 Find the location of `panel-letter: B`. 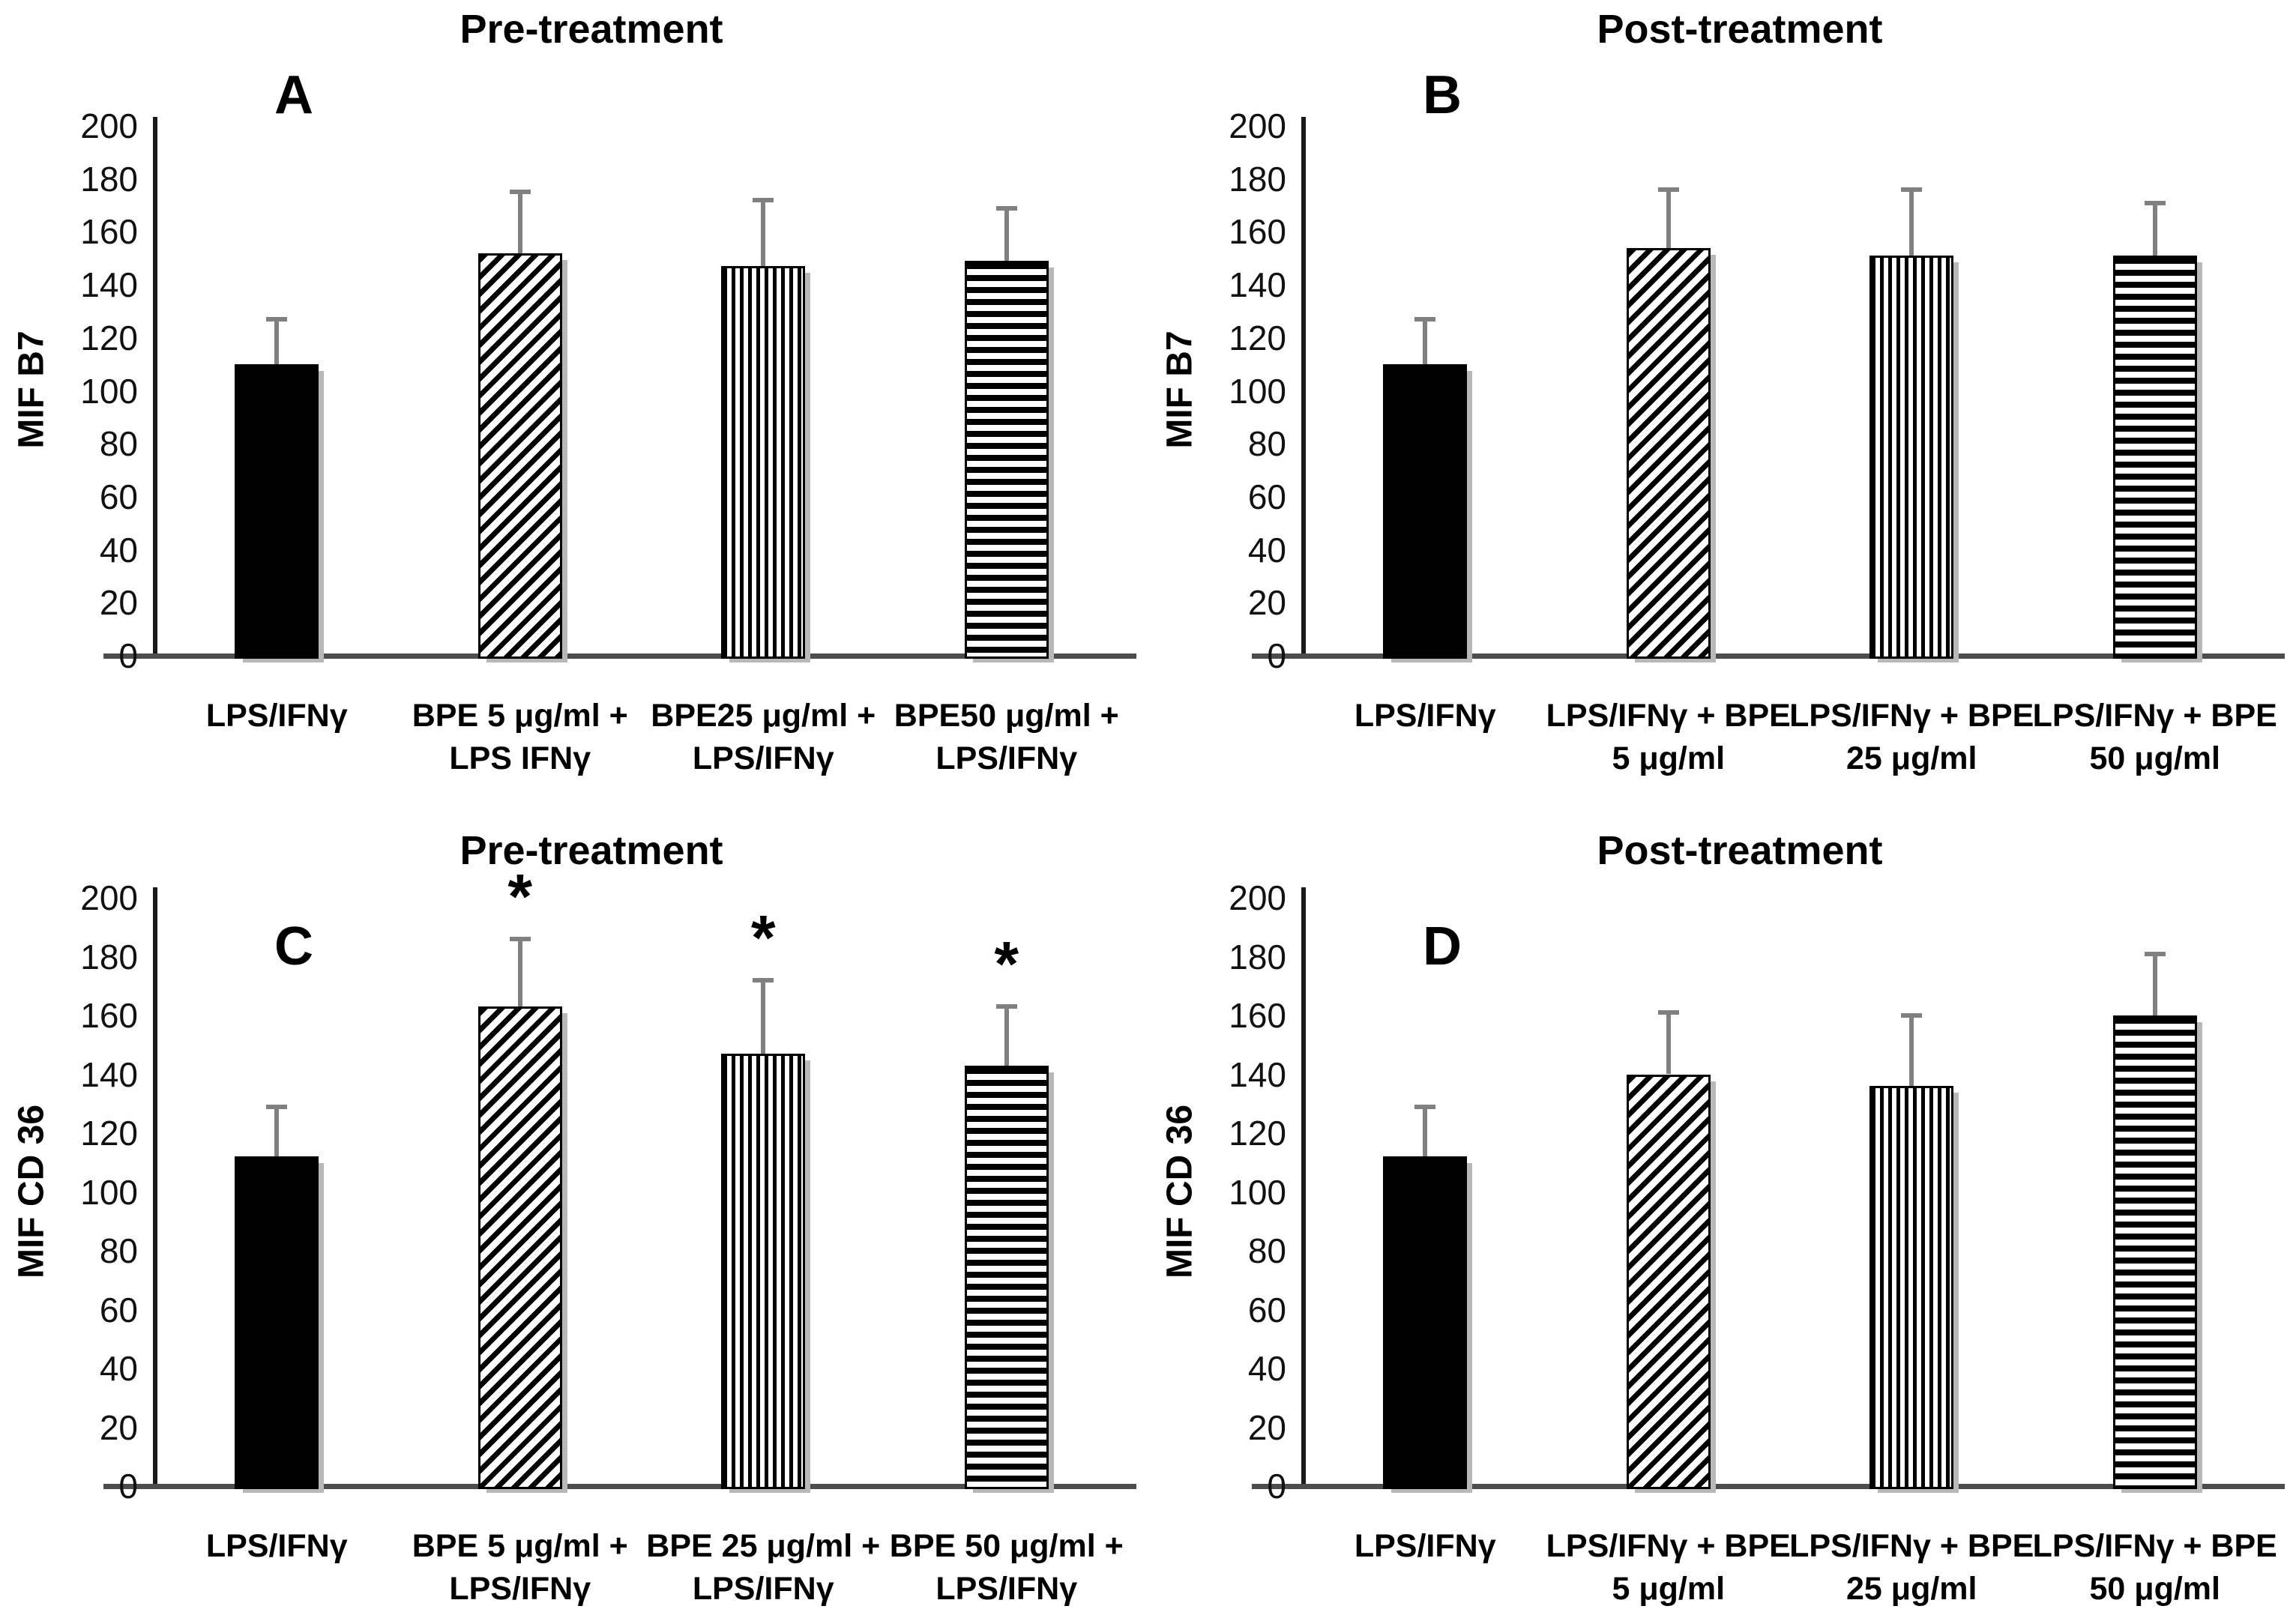

panel-letter: B is located at coordinates (1443, 95).